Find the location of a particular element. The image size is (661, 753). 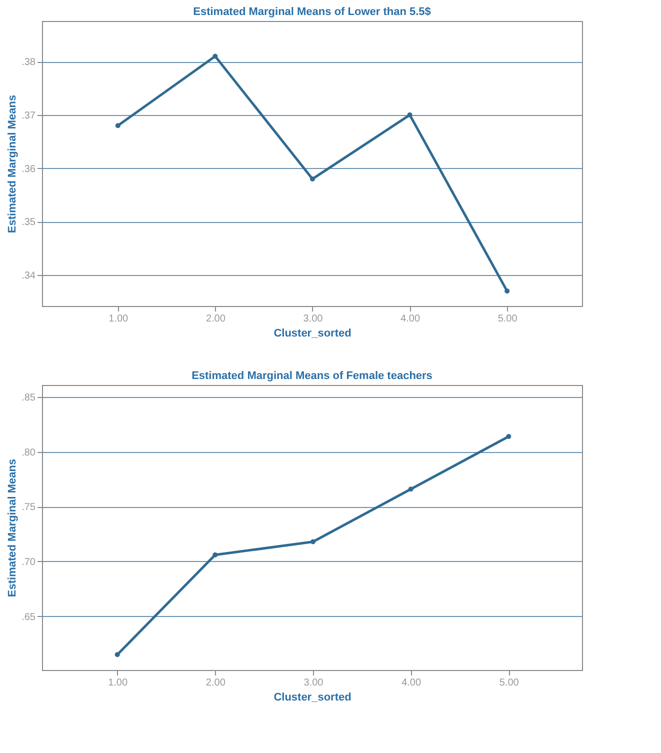

y-tick-label: .70 is located at coordinates (29, 562).